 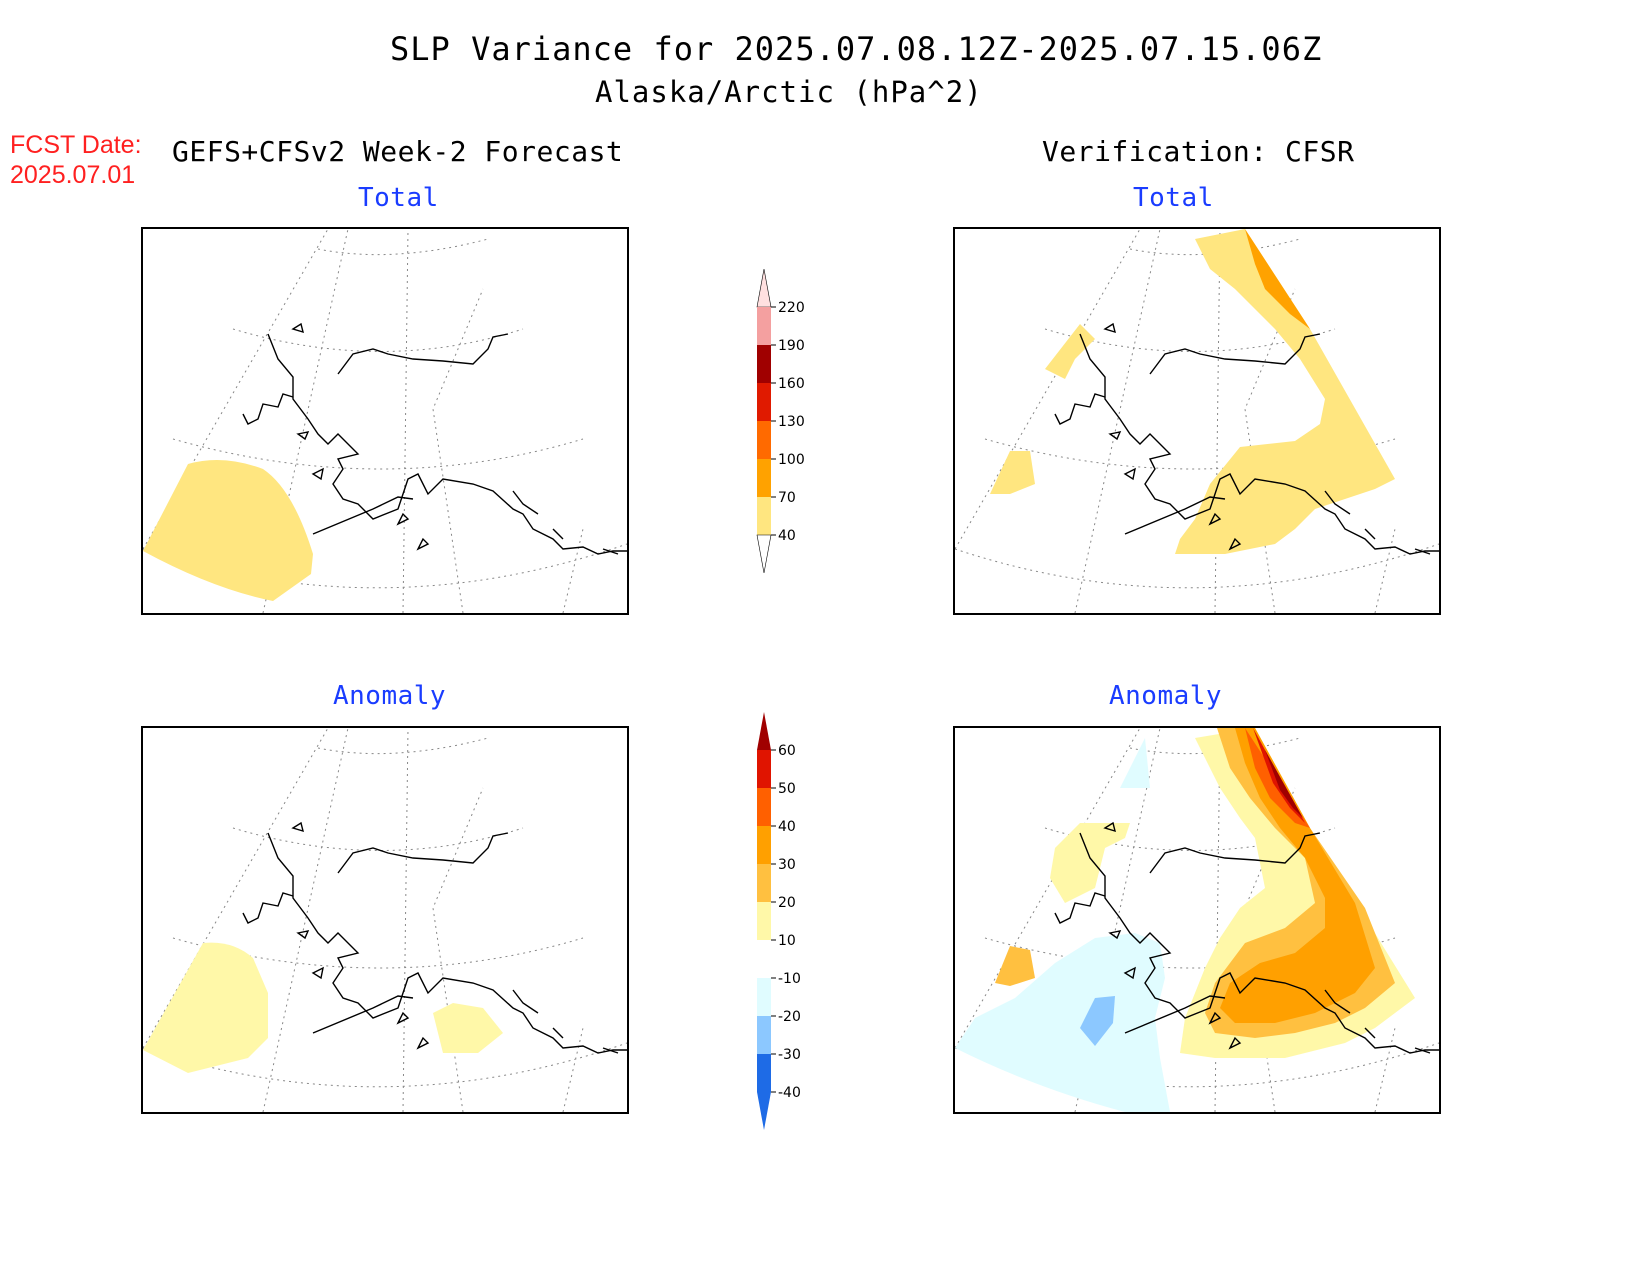 I want to click on forecast-anomaly-map, so click(x=385, y=920).